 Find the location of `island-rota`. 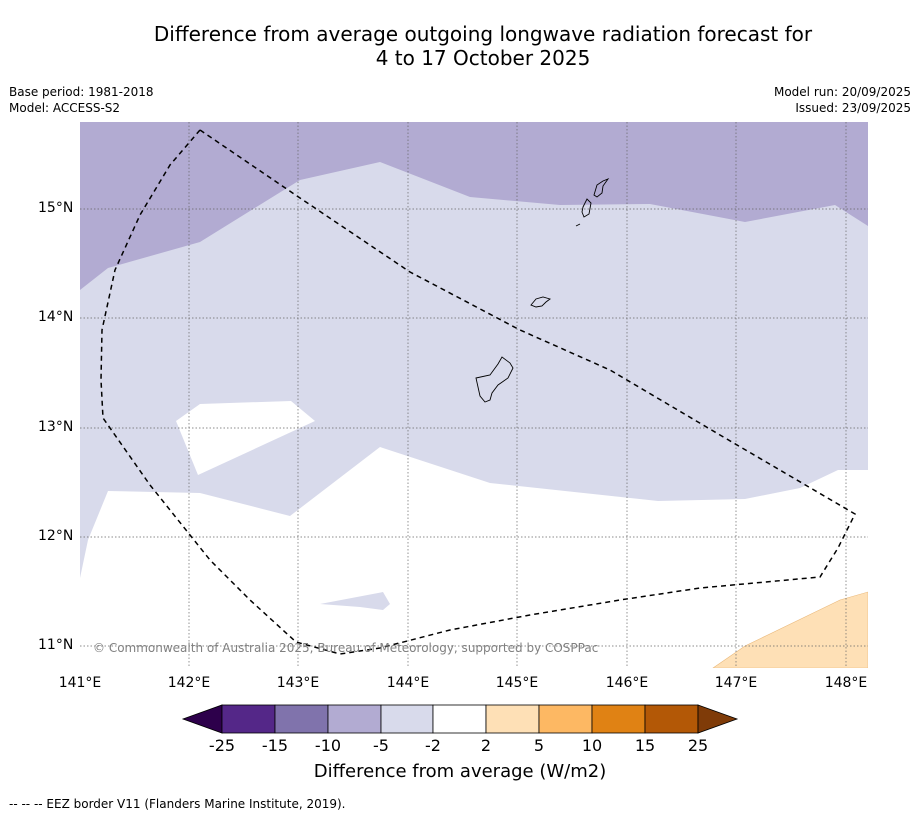

island-rota is located at coordinates (540, 302).